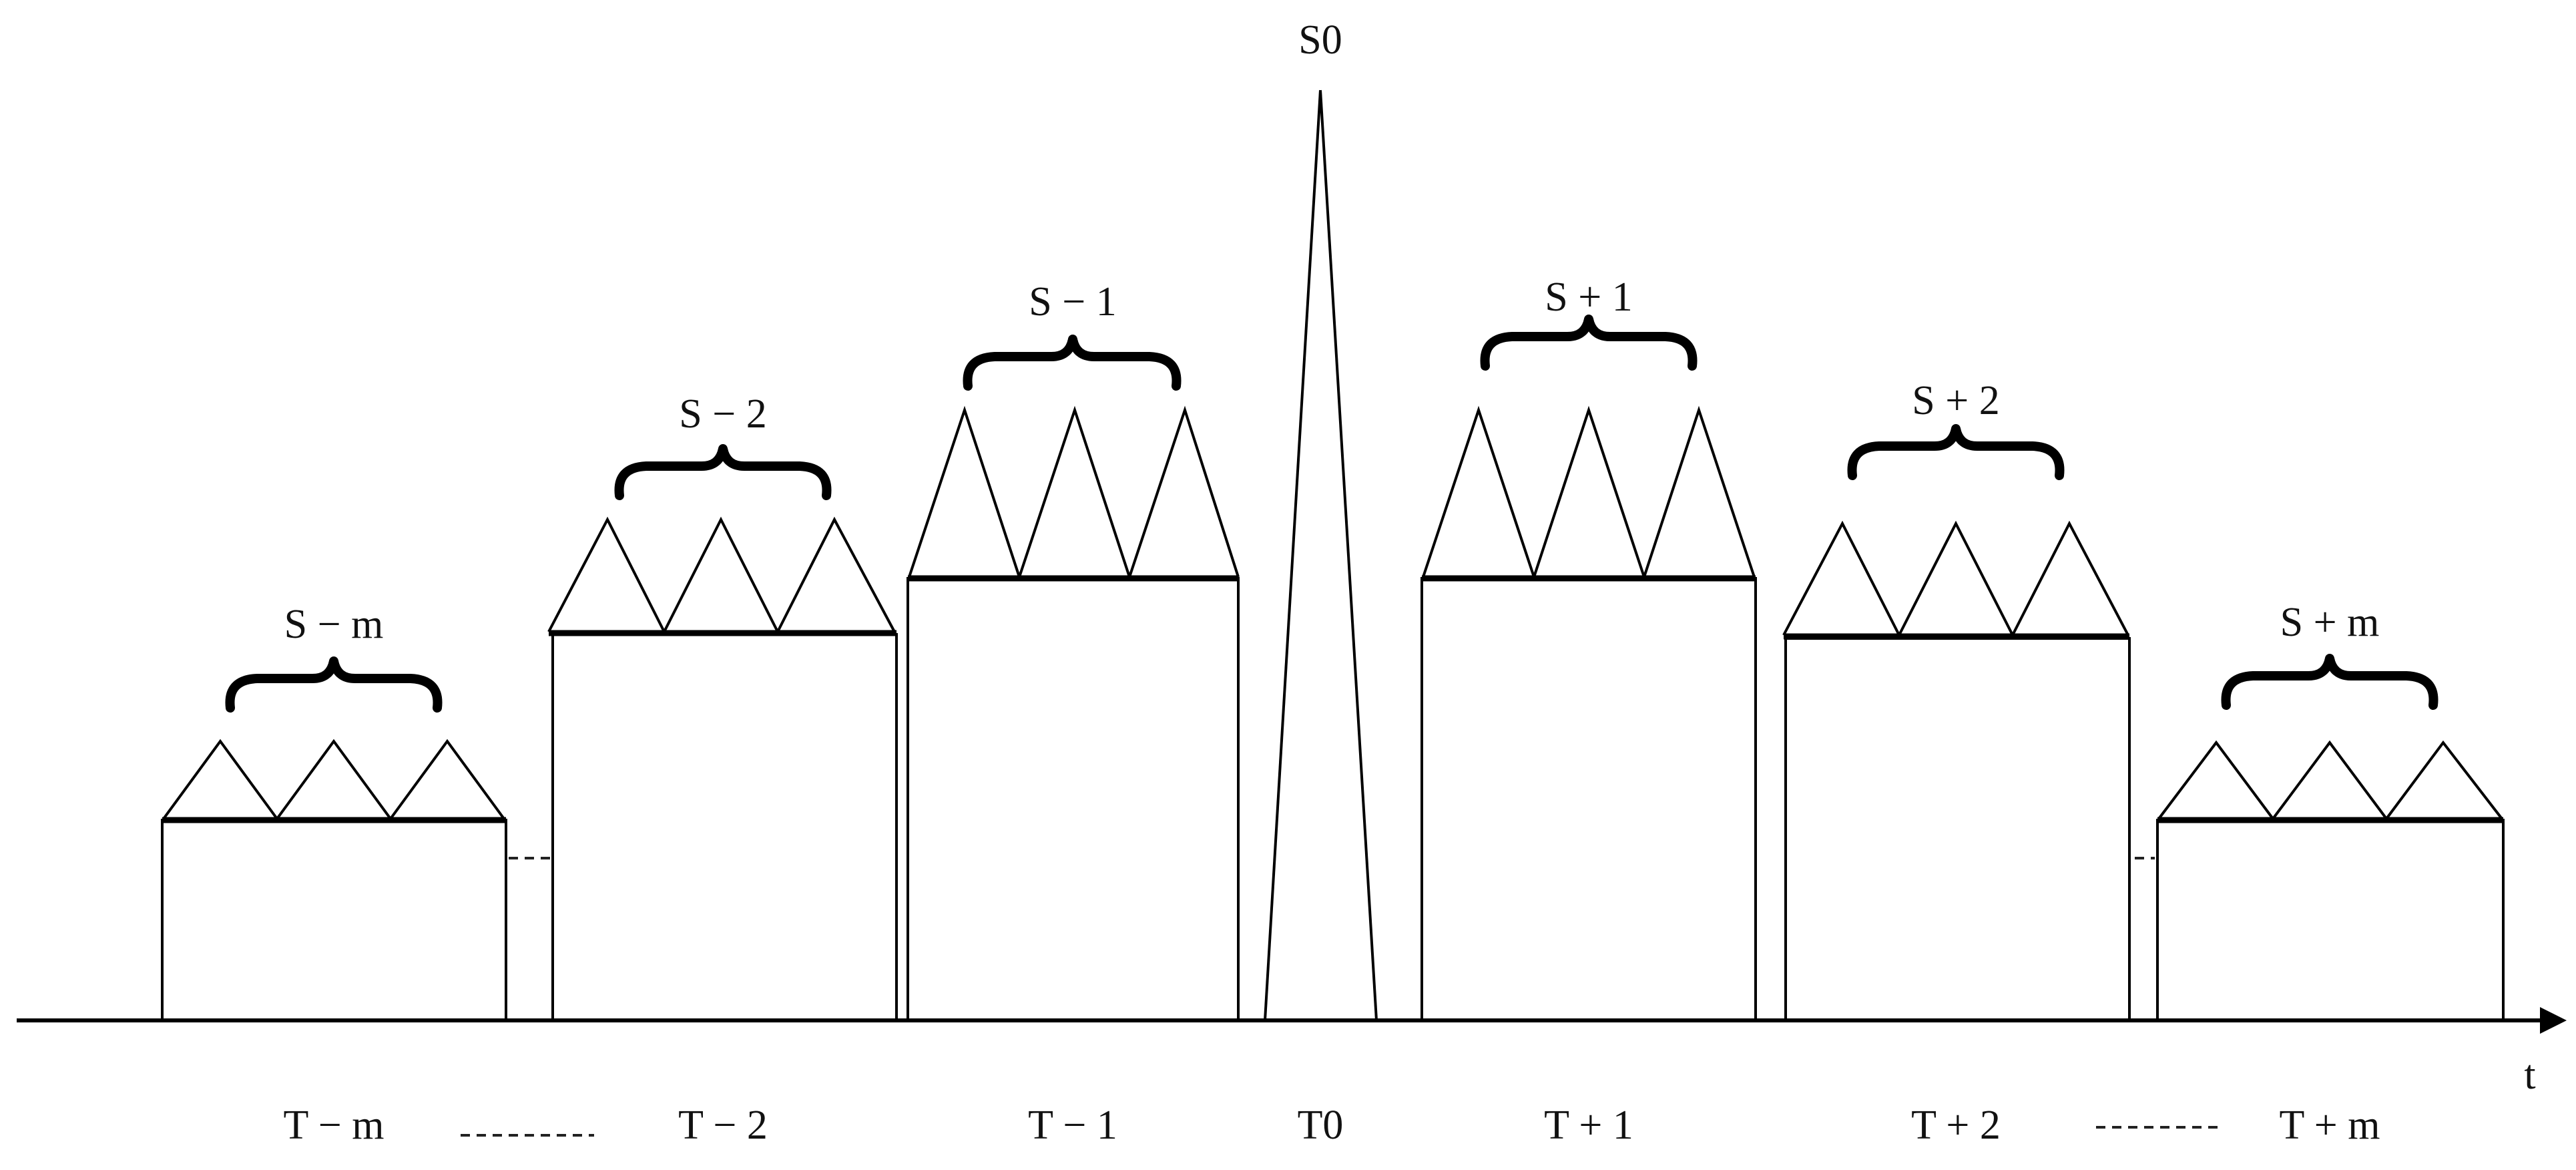 This screenshot has height=1170, width=2576. I want to click on peak-s0: S0 T0, so click(1321, 582).